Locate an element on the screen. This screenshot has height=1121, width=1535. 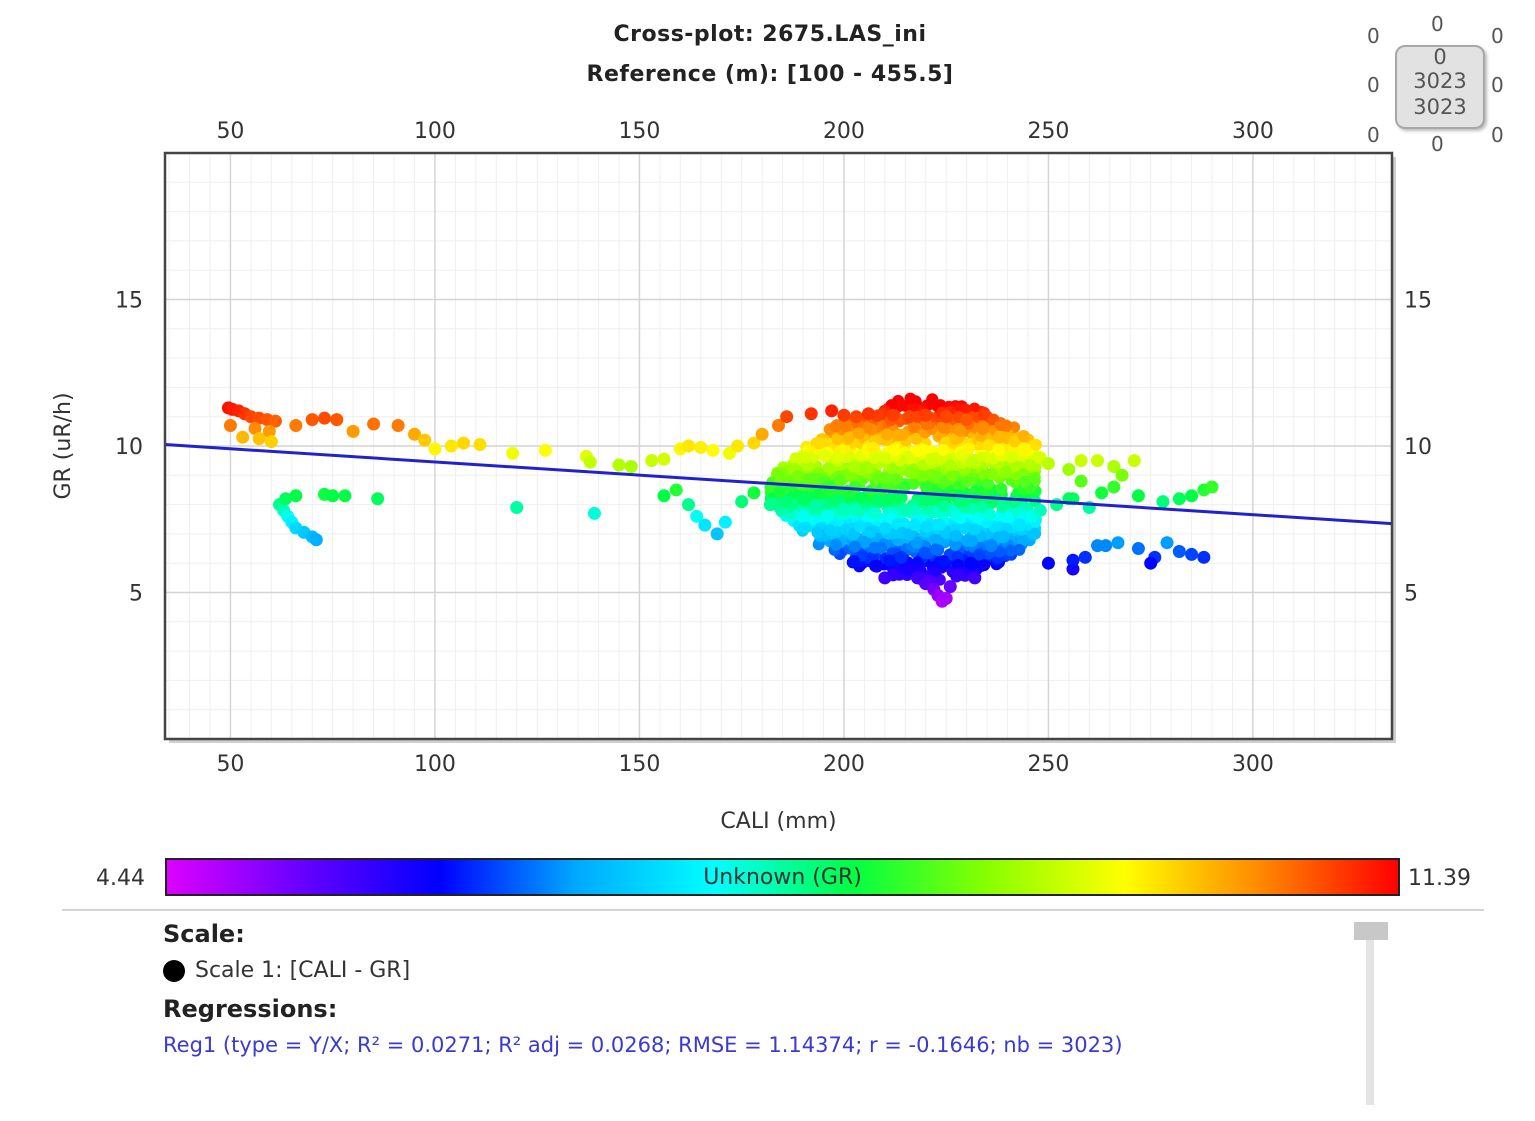
count-bottom-right: 0 is located at coordinates (1497, 135).